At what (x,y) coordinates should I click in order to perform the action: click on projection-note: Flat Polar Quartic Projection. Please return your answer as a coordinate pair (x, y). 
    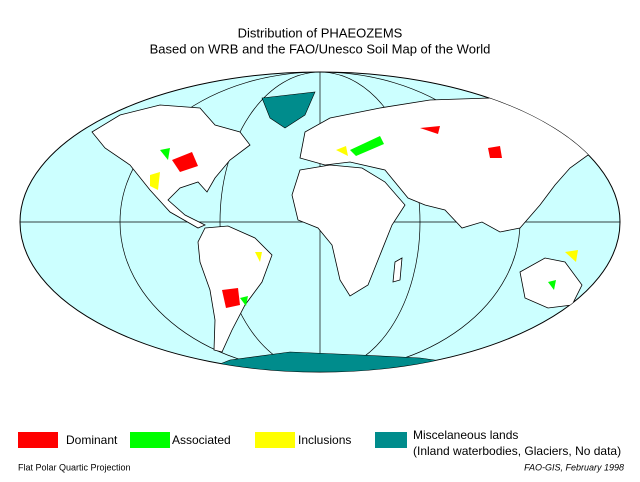
    Looking at the image, I should click on (74, 467).